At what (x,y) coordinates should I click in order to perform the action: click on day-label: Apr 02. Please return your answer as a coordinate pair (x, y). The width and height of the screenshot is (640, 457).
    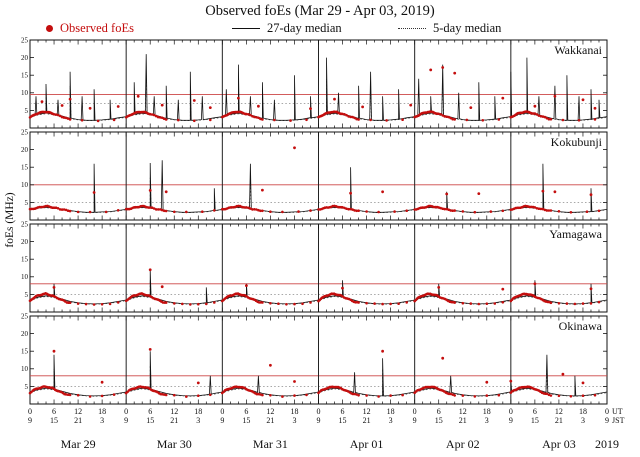
    Looking at the image, I should click on (463, 444).